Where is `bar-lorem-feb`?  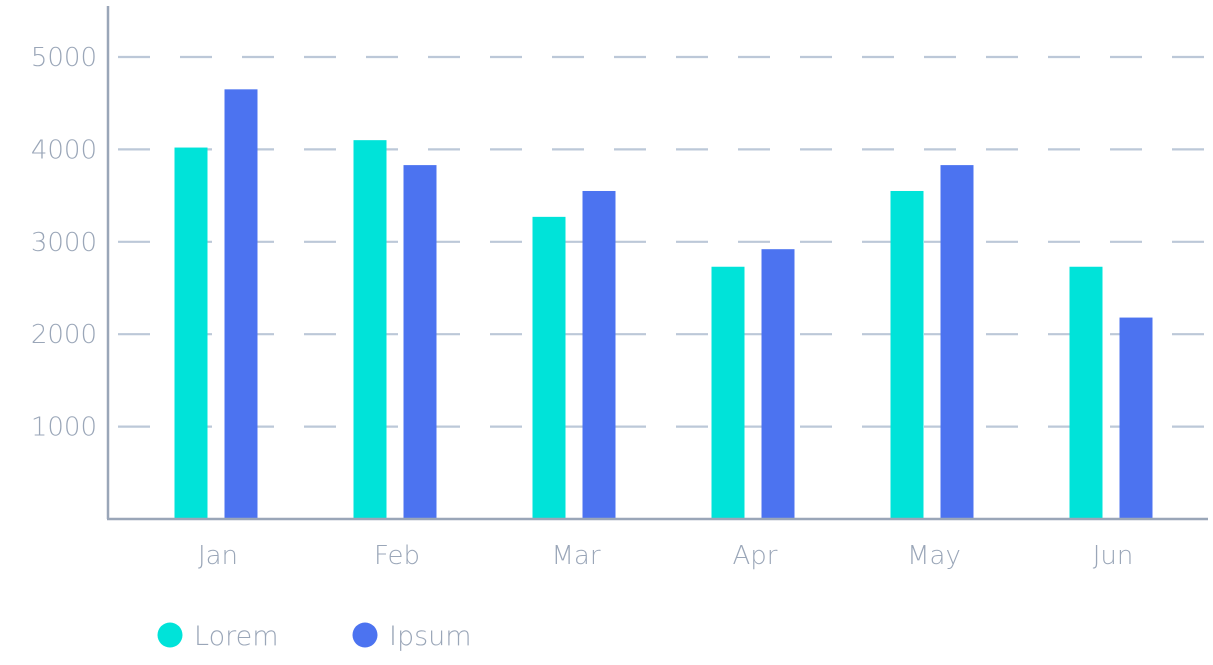 bar-lorem-feb is located at coordinates (370, 329).